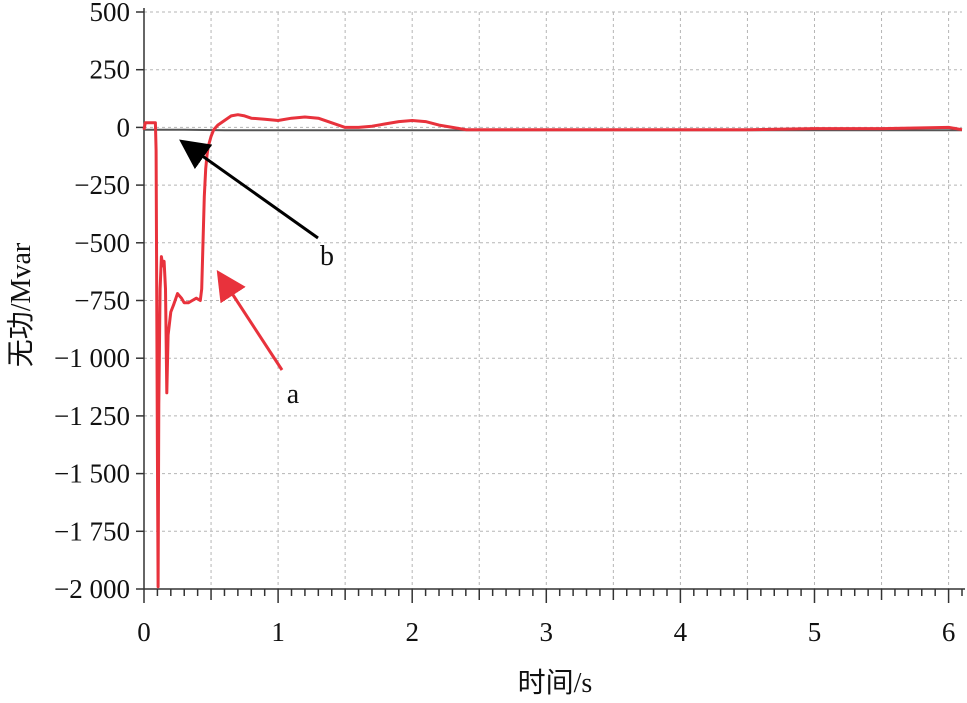 Image resolution: width=967 pixels, height=703 pixels. Describe the element at coordinates (102, 301) in the screenshot. I see `y-tick-label: −750` at that location.